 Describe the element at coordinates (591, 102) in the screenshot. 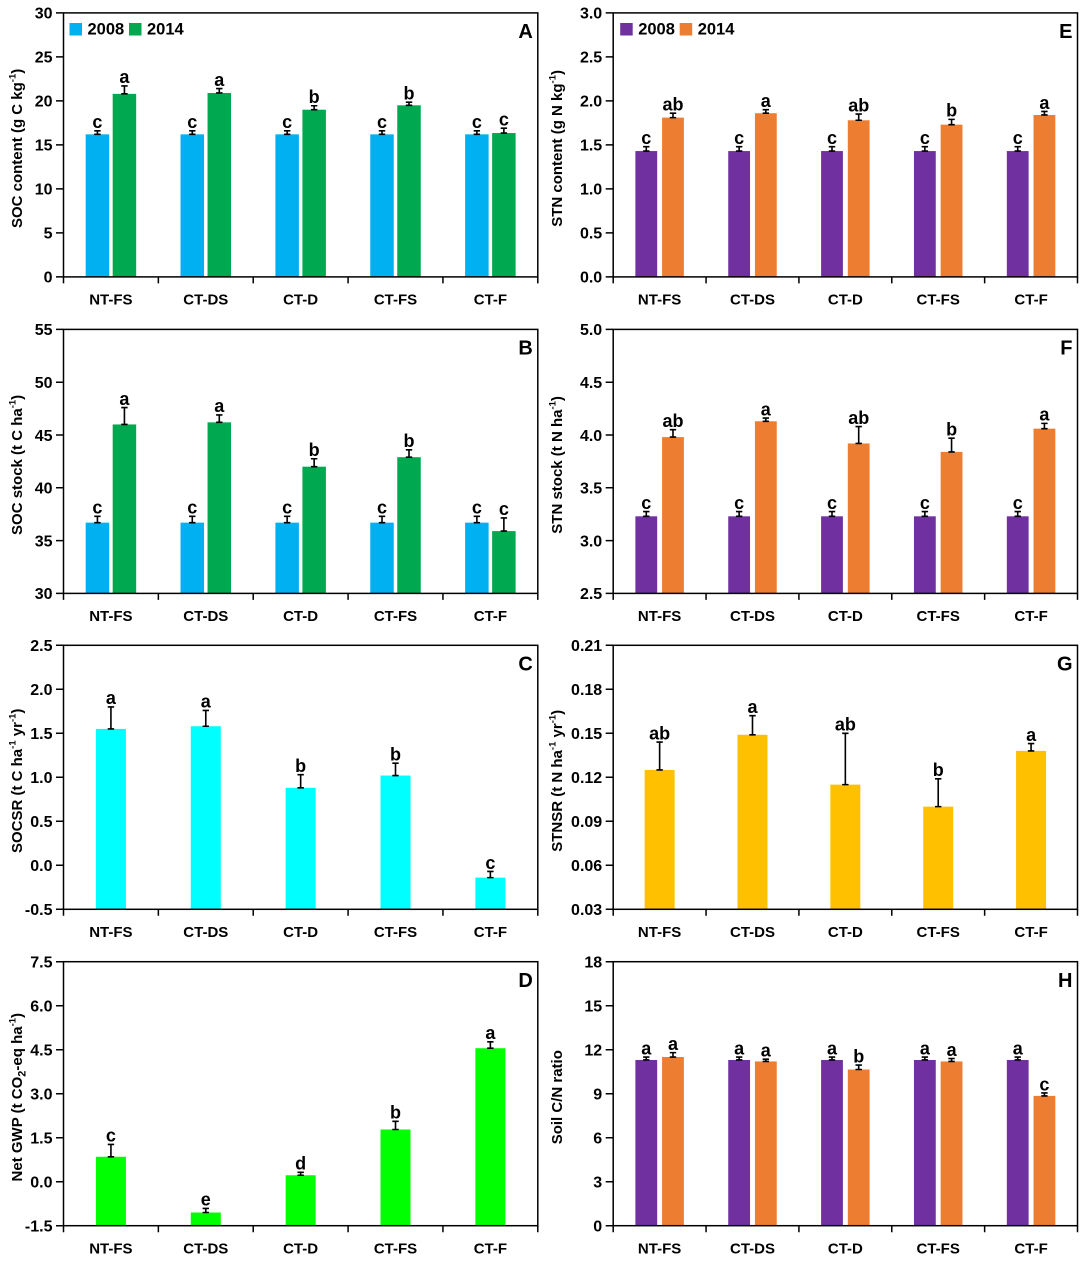

I see `svg-text: 2.0` at that location.